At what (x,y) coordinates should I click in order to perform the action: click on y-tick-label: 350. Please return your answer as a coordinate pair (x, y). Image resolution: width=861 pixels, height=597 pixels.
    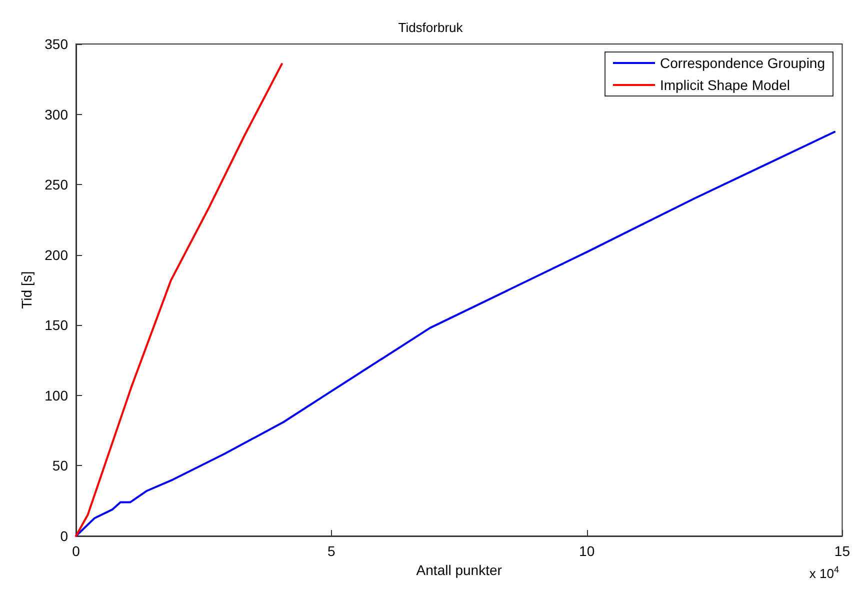
    Looking at the image, I should click on (56, 44).